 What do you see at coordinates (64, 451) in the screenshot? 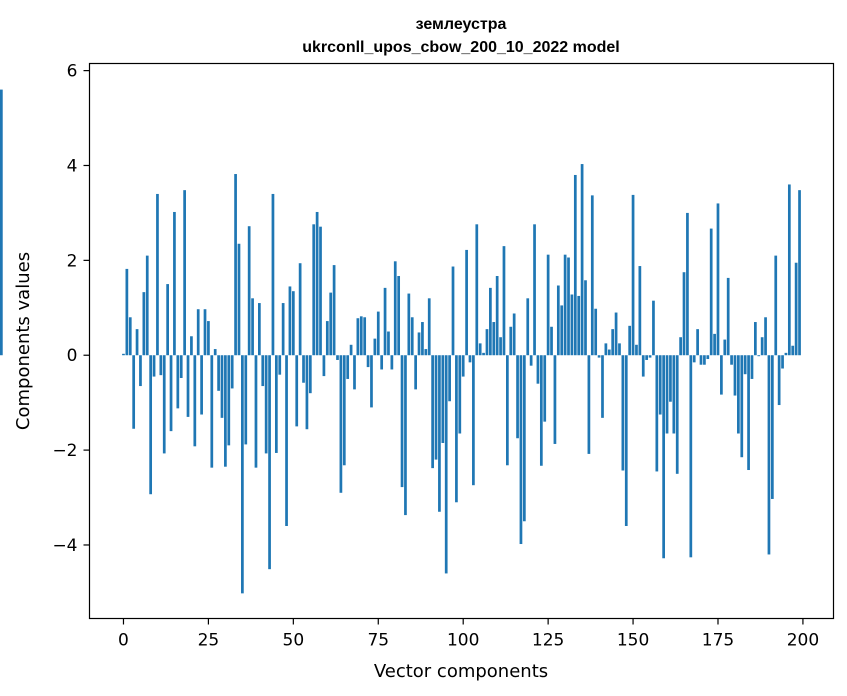
I see `y-tick-label: −2` at bounding box center [64, 451].